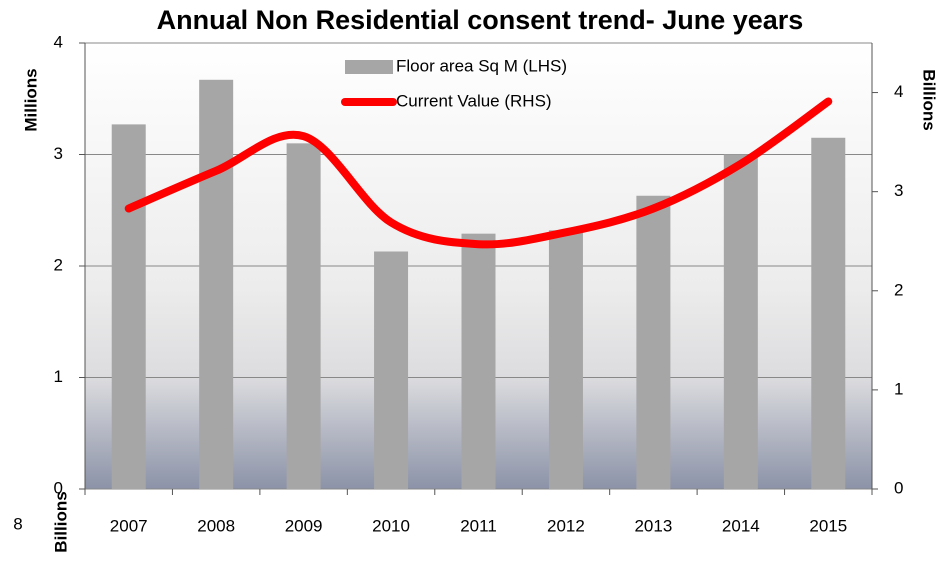 This screenshot has width=937, height=561. Describe the element at coordinates (474, 100) in the screenshot. I see `legend-label: Current Value (RHS)` at that location.